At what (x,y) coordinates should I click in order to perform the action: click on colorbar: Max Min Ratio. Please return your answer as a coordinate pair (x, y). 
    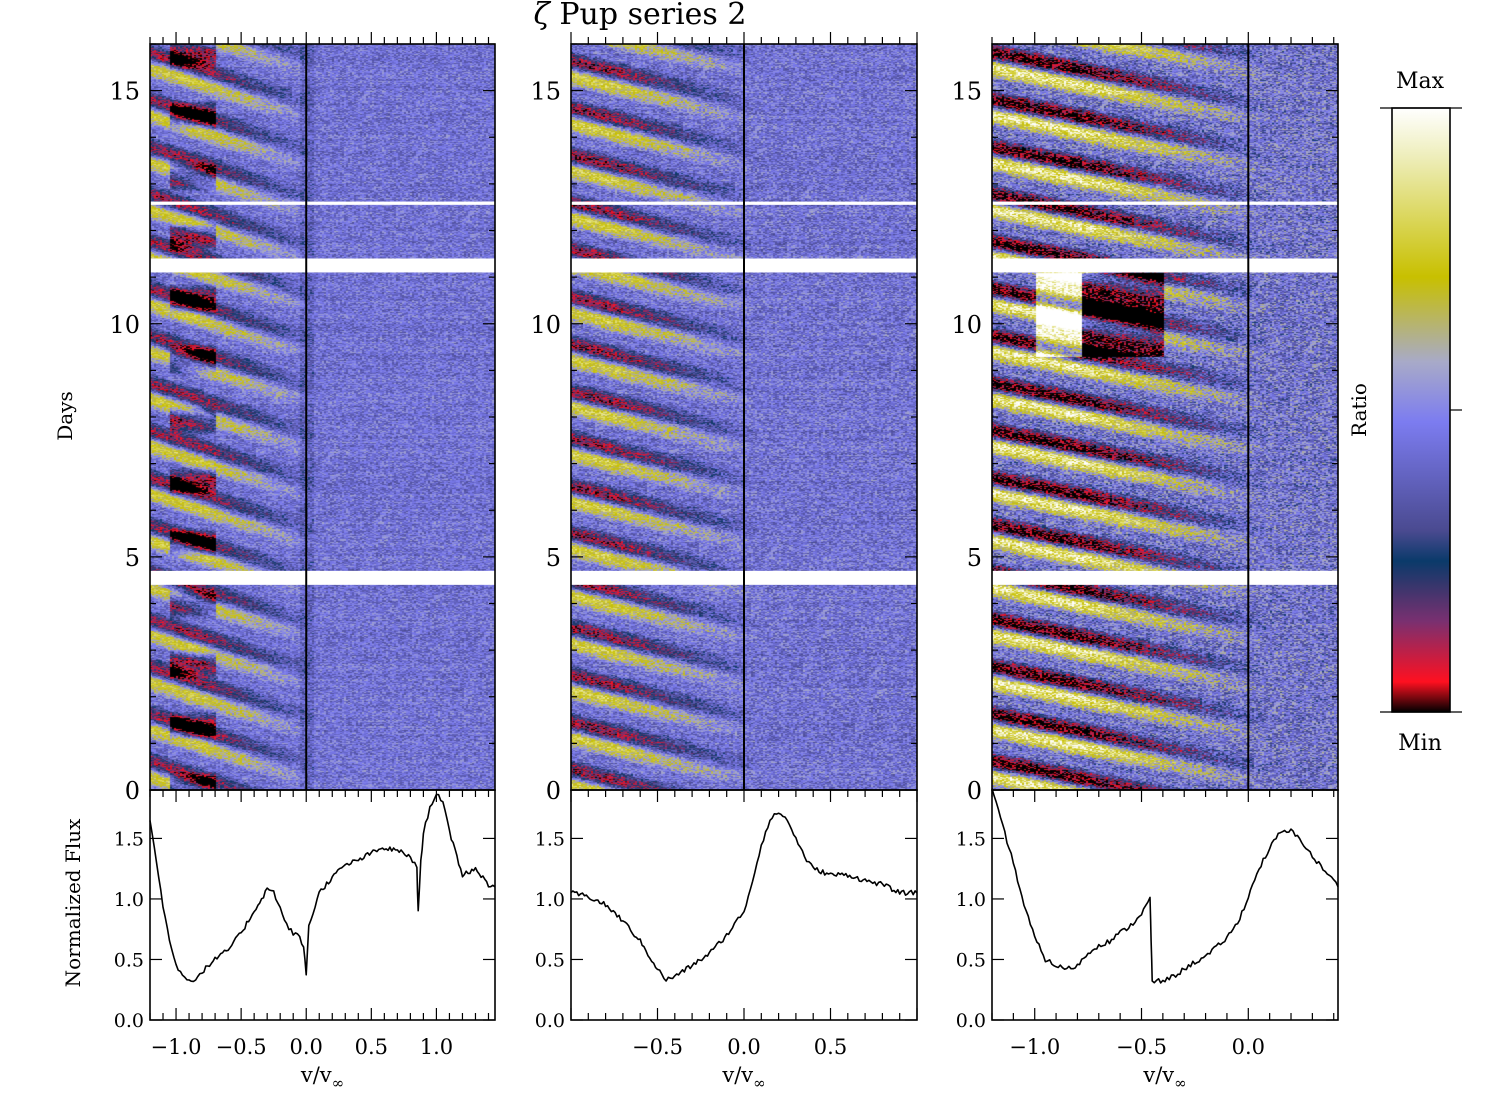
    Looking at the image, I should click on (1404, 412).